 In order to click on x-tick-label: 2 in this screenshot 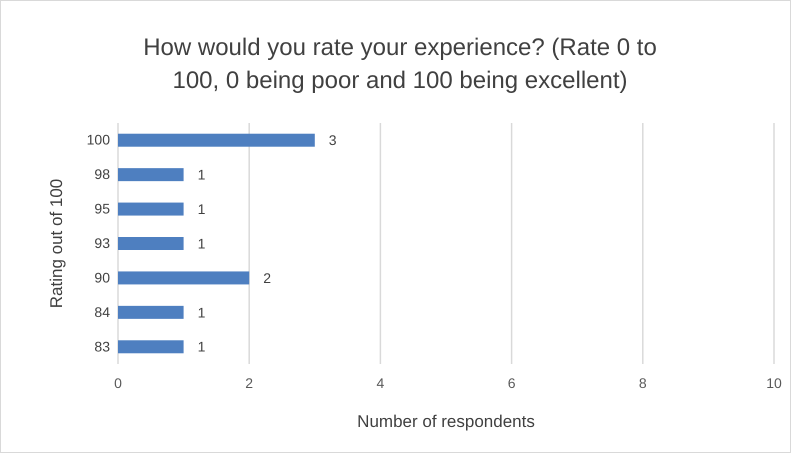, I will do `click(249, 382)`.